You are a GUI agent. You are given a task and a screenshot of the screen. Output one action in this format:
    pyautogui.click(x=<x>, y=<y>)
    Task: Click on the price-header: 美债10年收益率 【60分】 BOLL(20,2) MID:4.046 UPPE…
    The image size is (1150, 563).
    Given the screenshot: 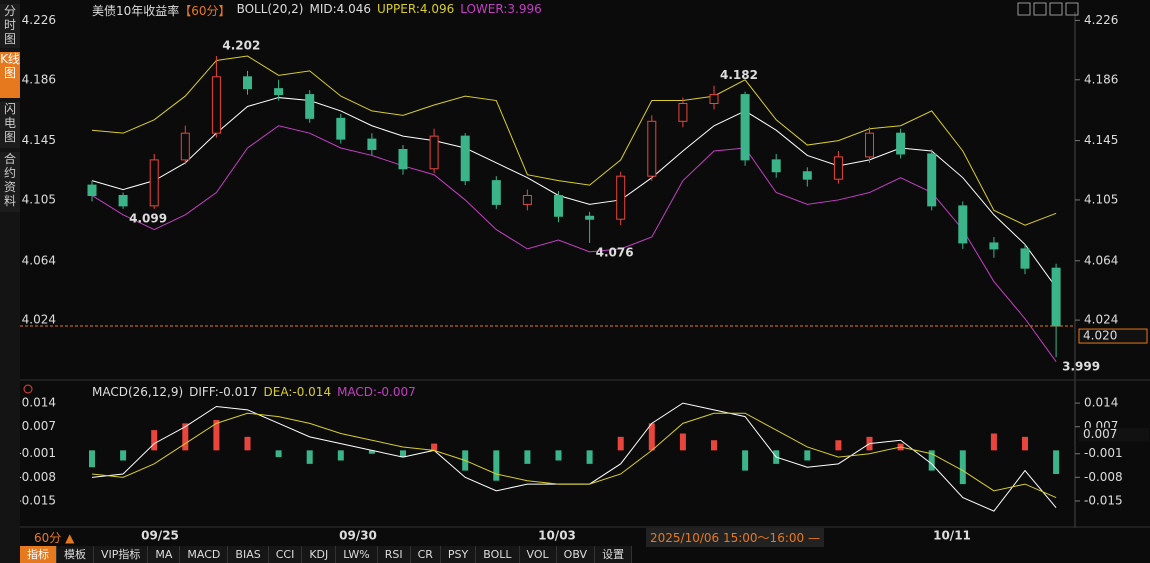 What is the action you would take?
    pyautogui.click(x=317, y=10)
    